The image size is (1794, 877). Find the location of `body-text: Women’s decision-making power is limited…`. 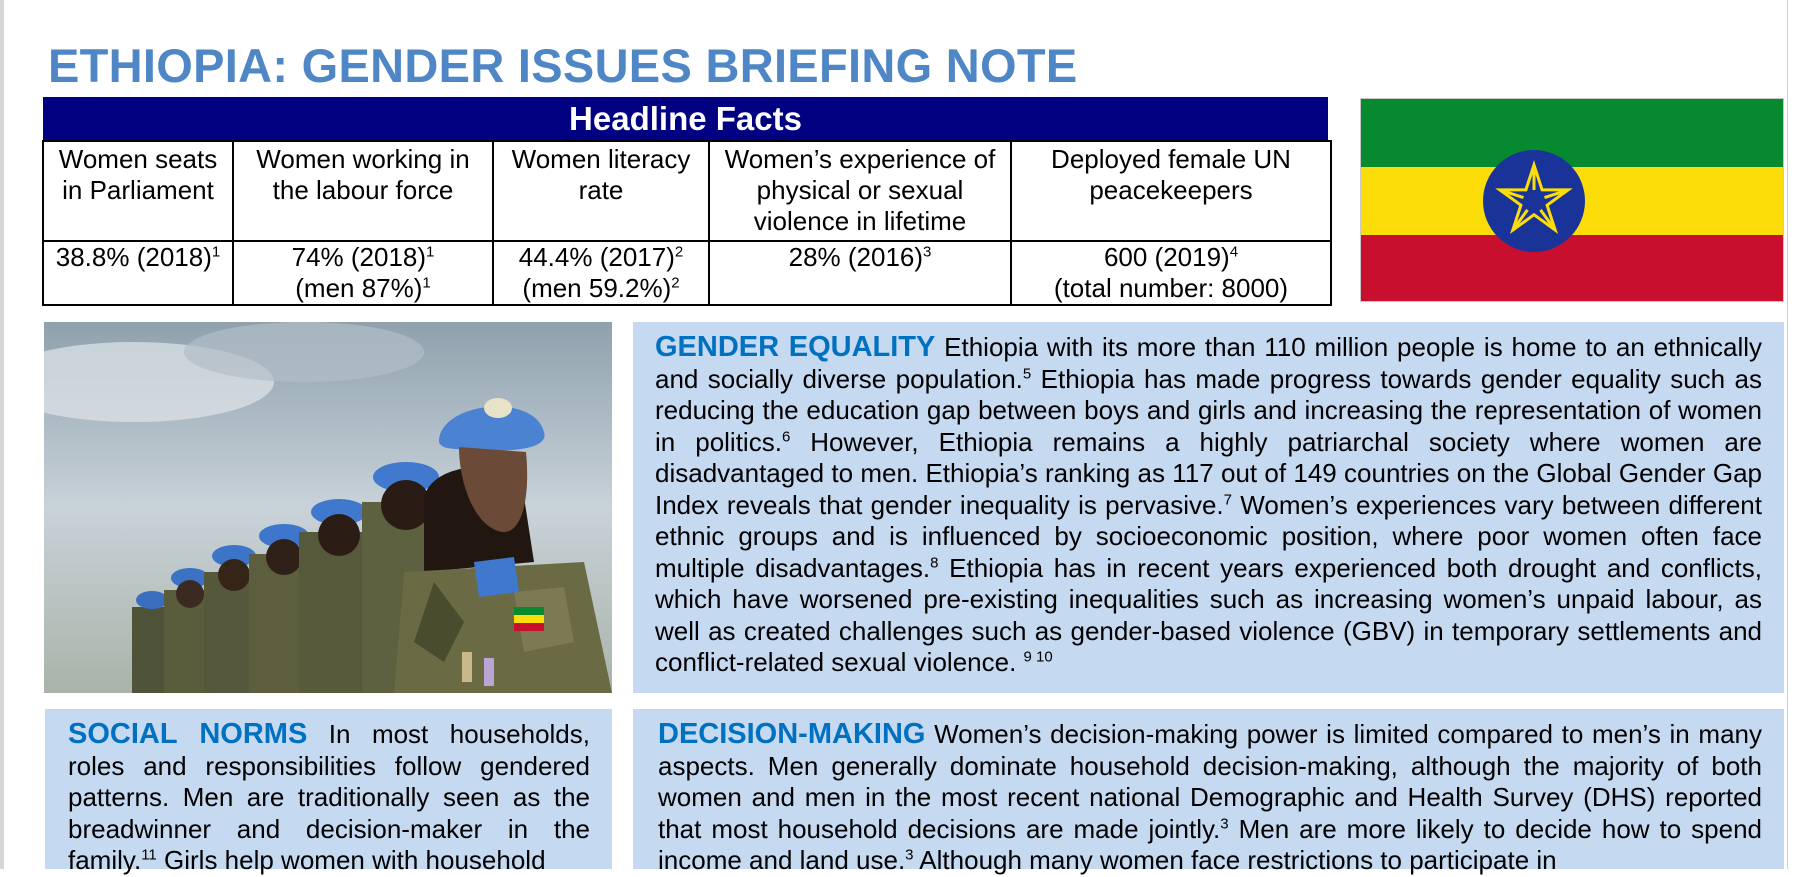

body-text: Women’s decision-making power is limited… is located at coordinates (1210, 781).